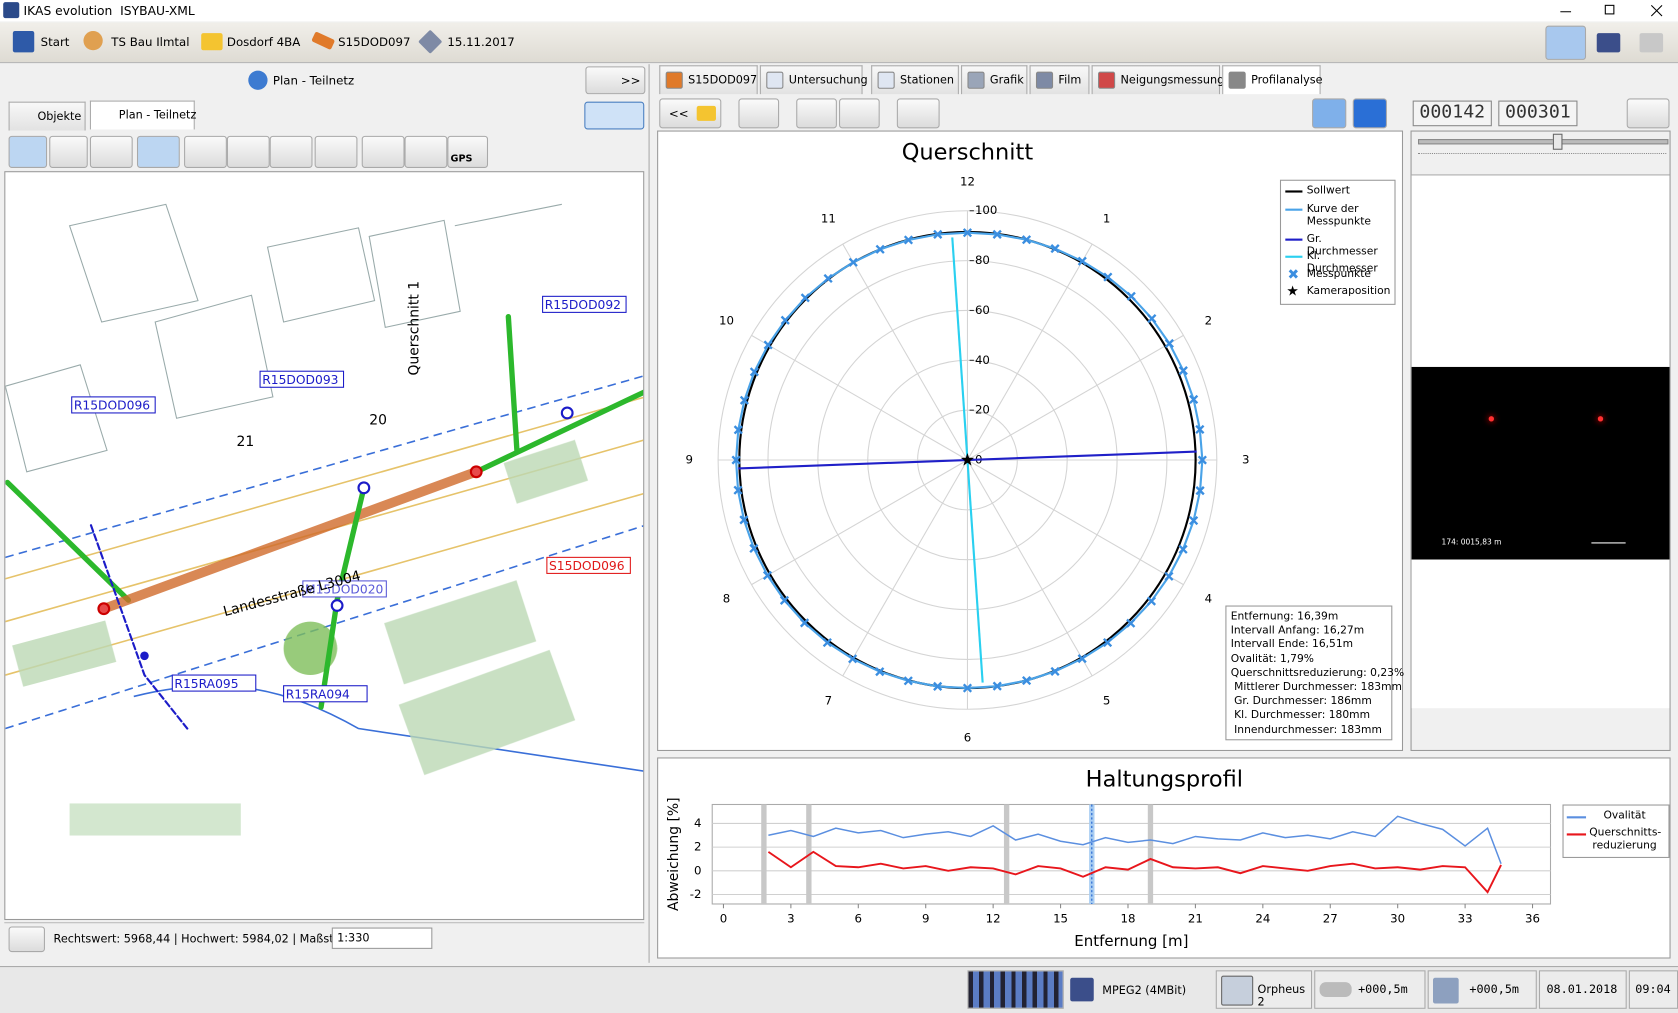  I want to click on y-tick-label: -2, so click(696, 894).